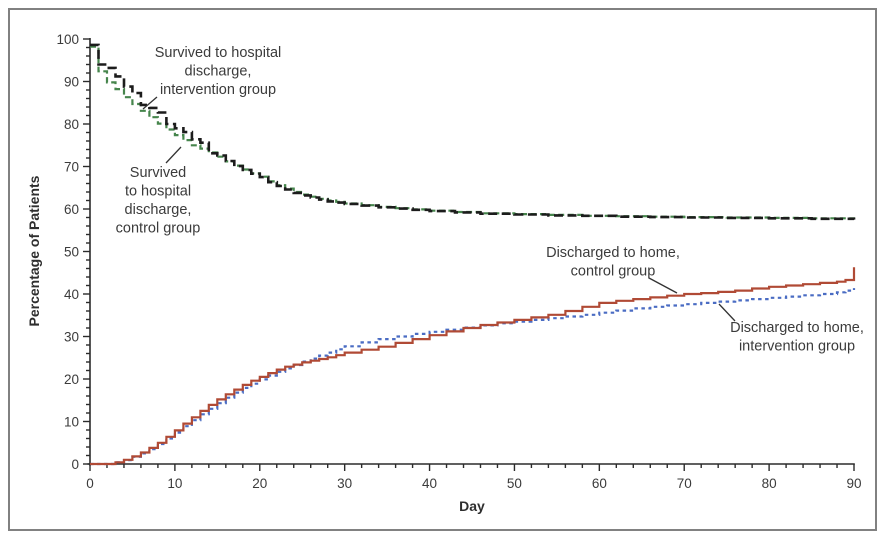 The image size is (888, 542). I want to click on survived-control-label-line-0: Survived, so click(158, 173).